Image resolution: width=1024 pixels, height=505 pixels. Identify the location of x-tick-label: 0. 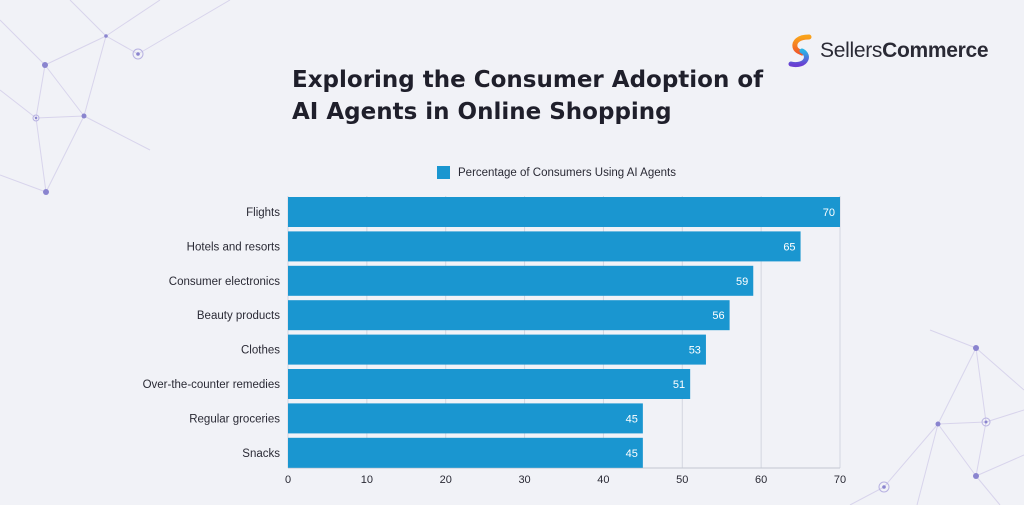
(288, 480).